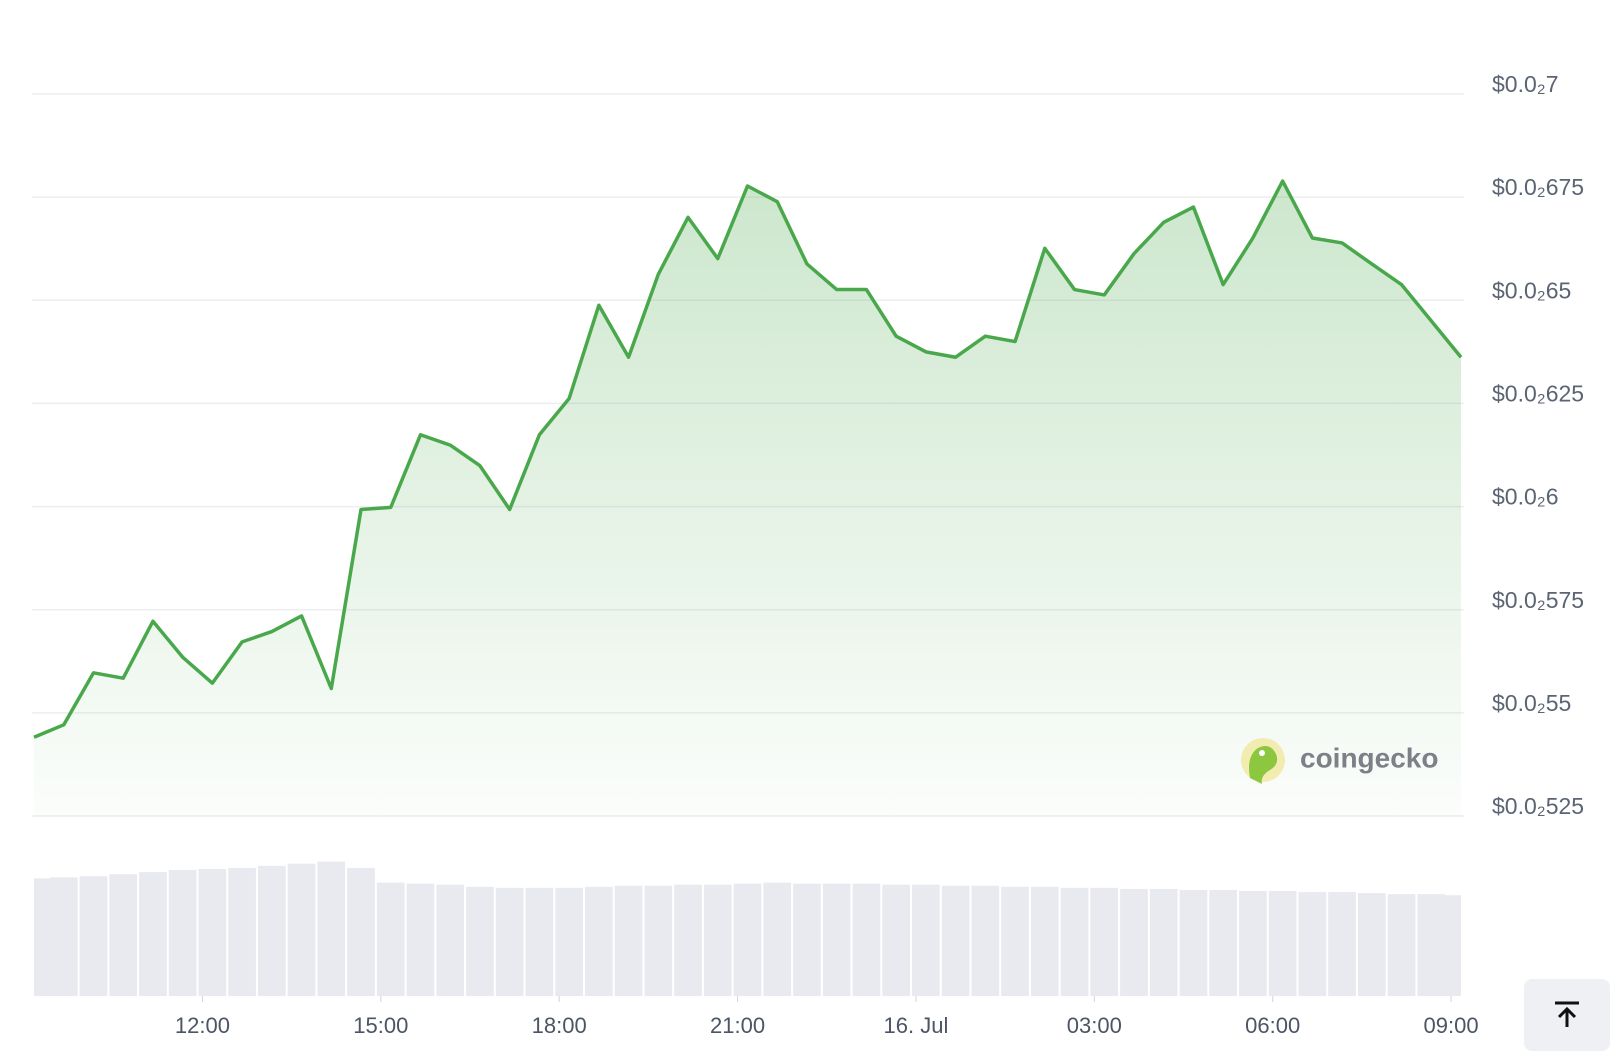 Image resolution: width=1616 pixels, height=1064 pixels. I want to click on x-tick-label: 15:00, so click(380, 1025).